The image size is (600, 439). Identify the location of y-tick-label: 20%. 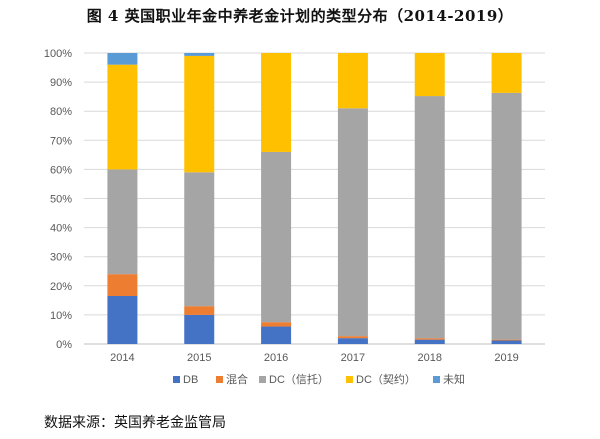
(61, 287).